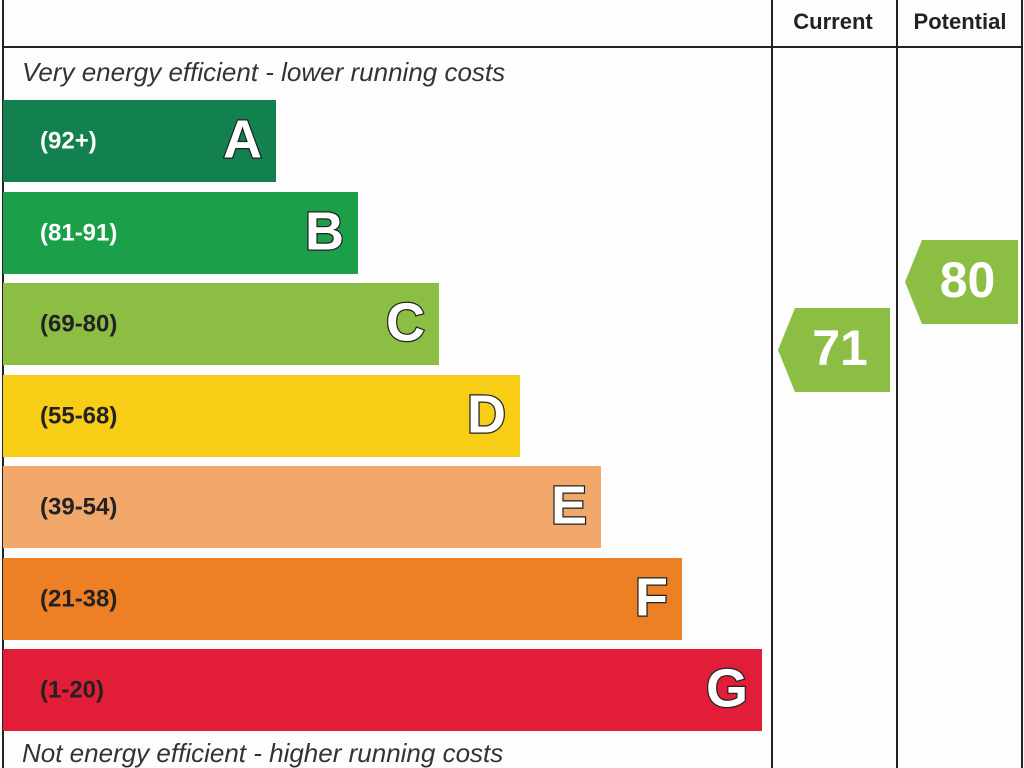 This screenshot has width=1024, height=768. Describe the element at coordinates (968, 280) in the screenshot. I see `potential-value: 80` at that location.